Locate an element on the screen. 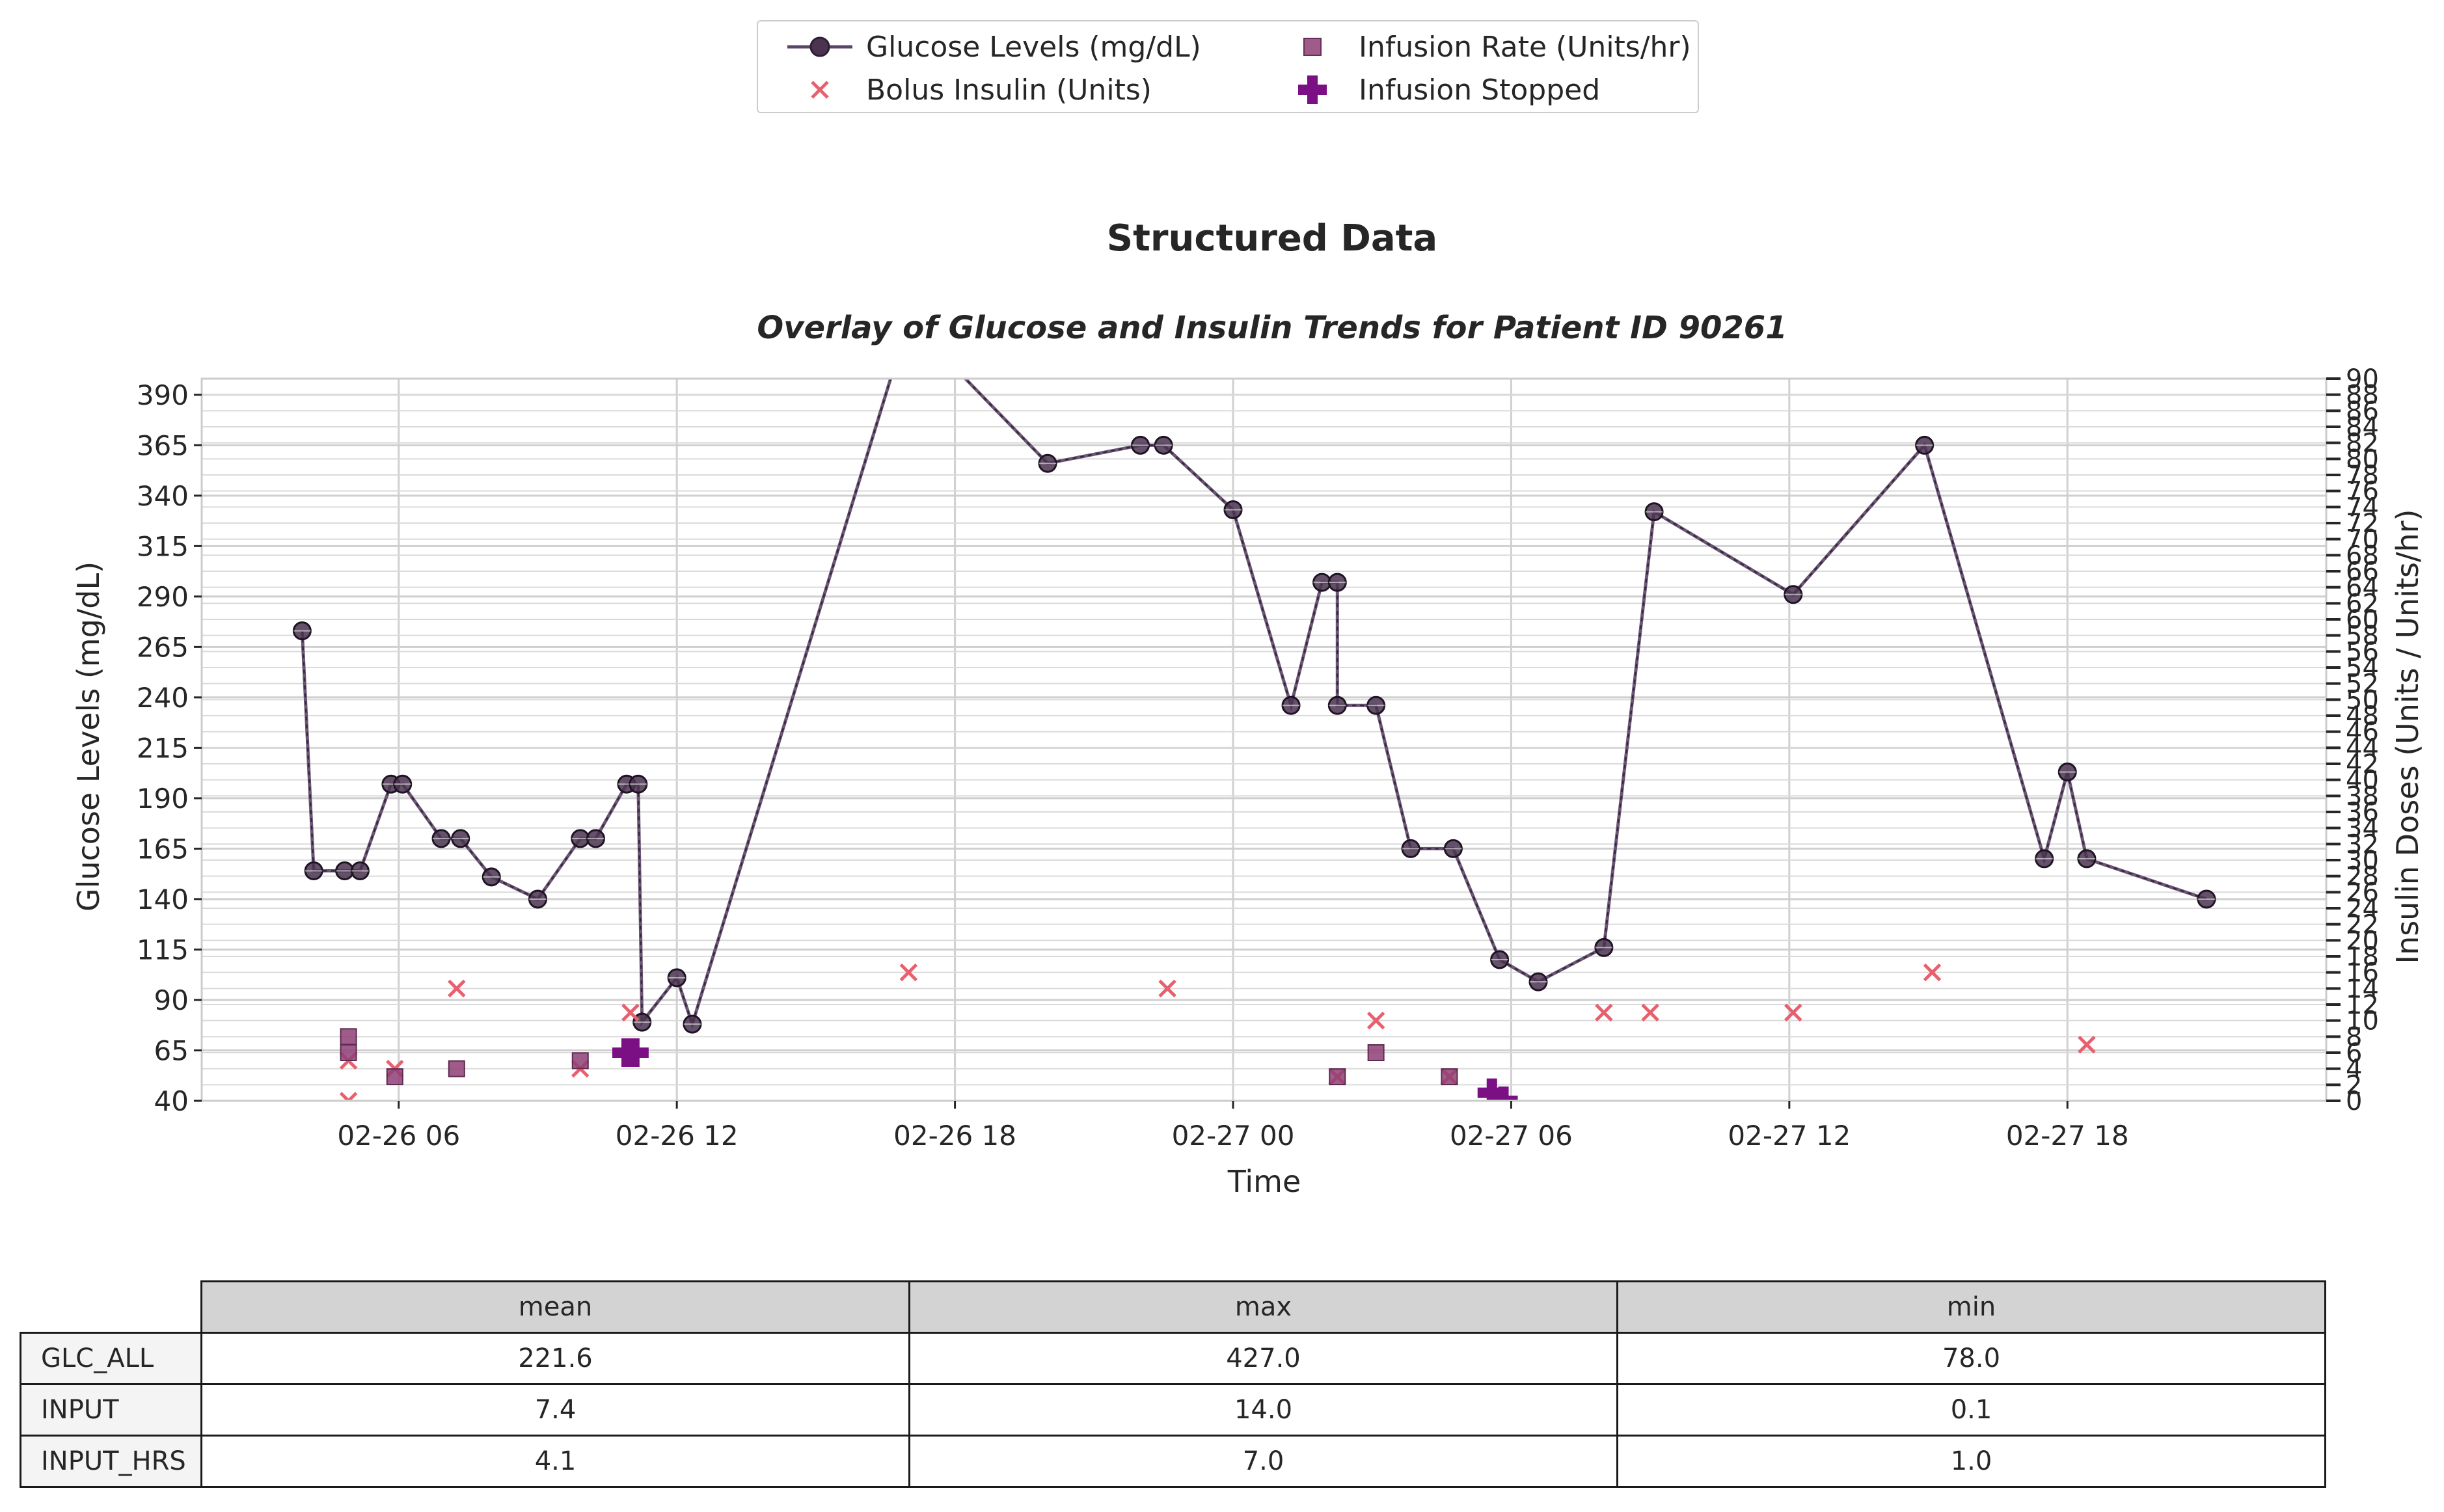 The height and width of the screenshot is (1512, 2444). legend-label: Infusion Rate (Units/hr) is located at coordinates (1525, 47).